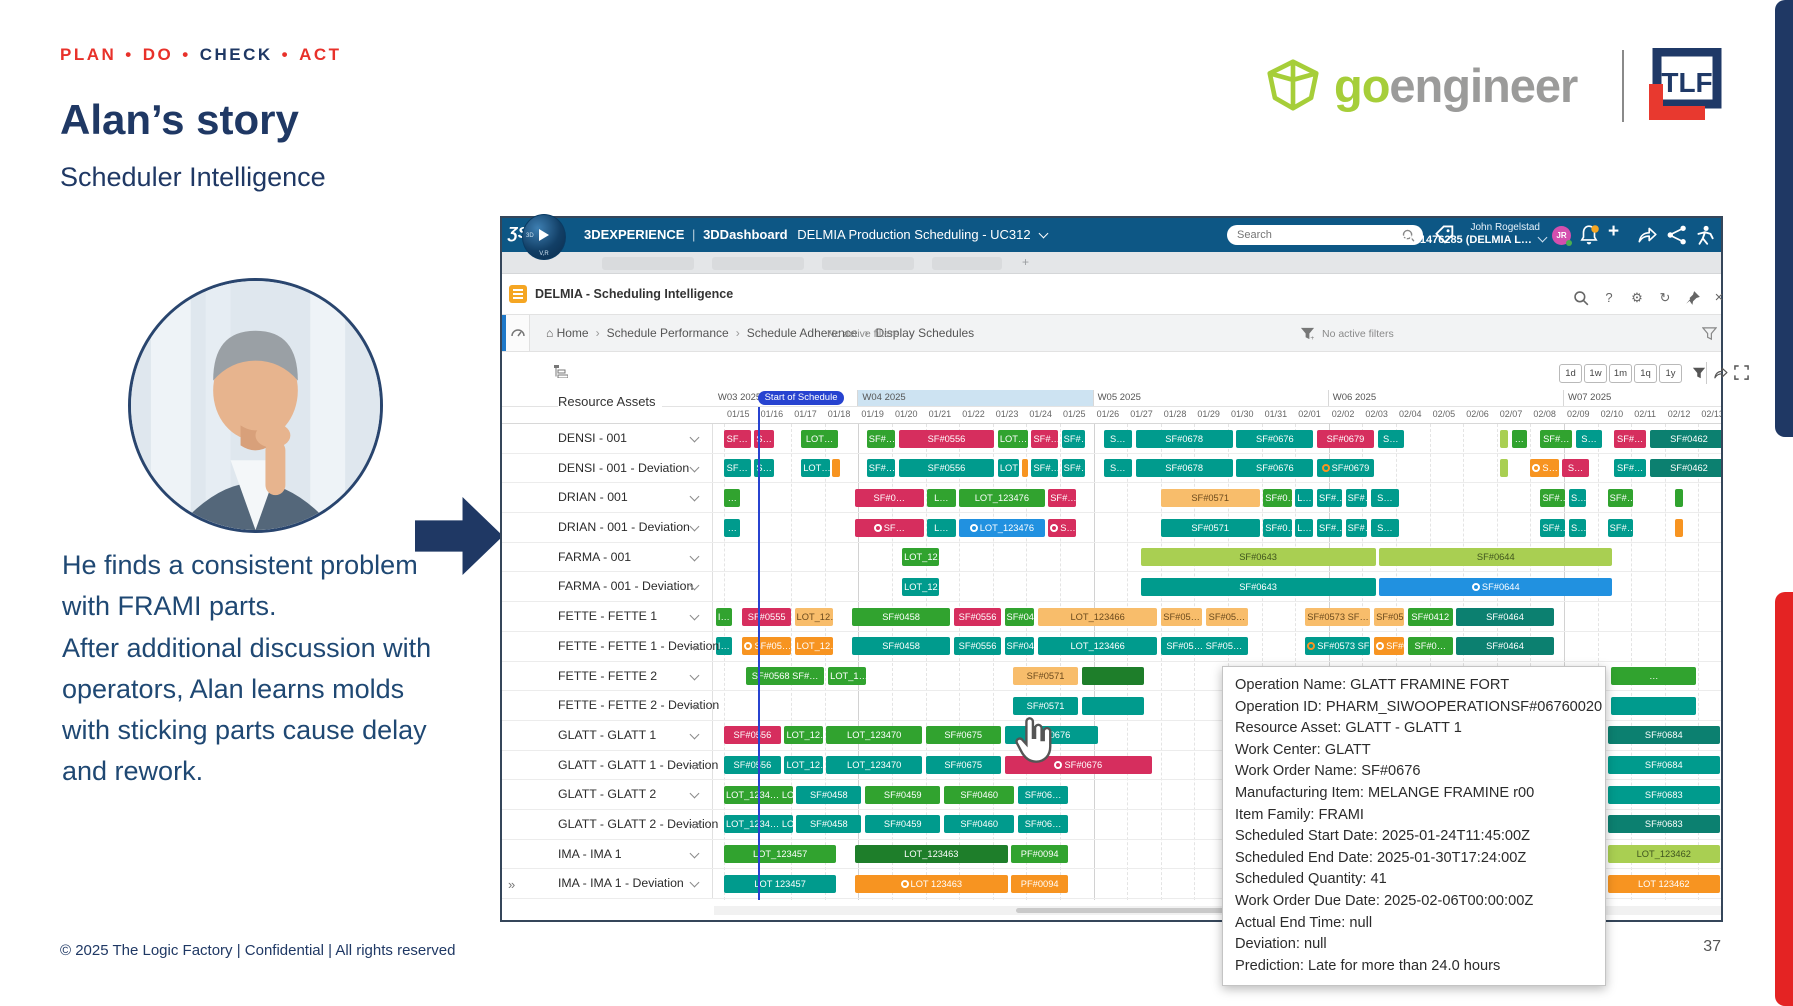  What do you see at coordinates (1562, 236) in the screenshot?
I see `avatar: JR` at bounding box center [1562, 236].